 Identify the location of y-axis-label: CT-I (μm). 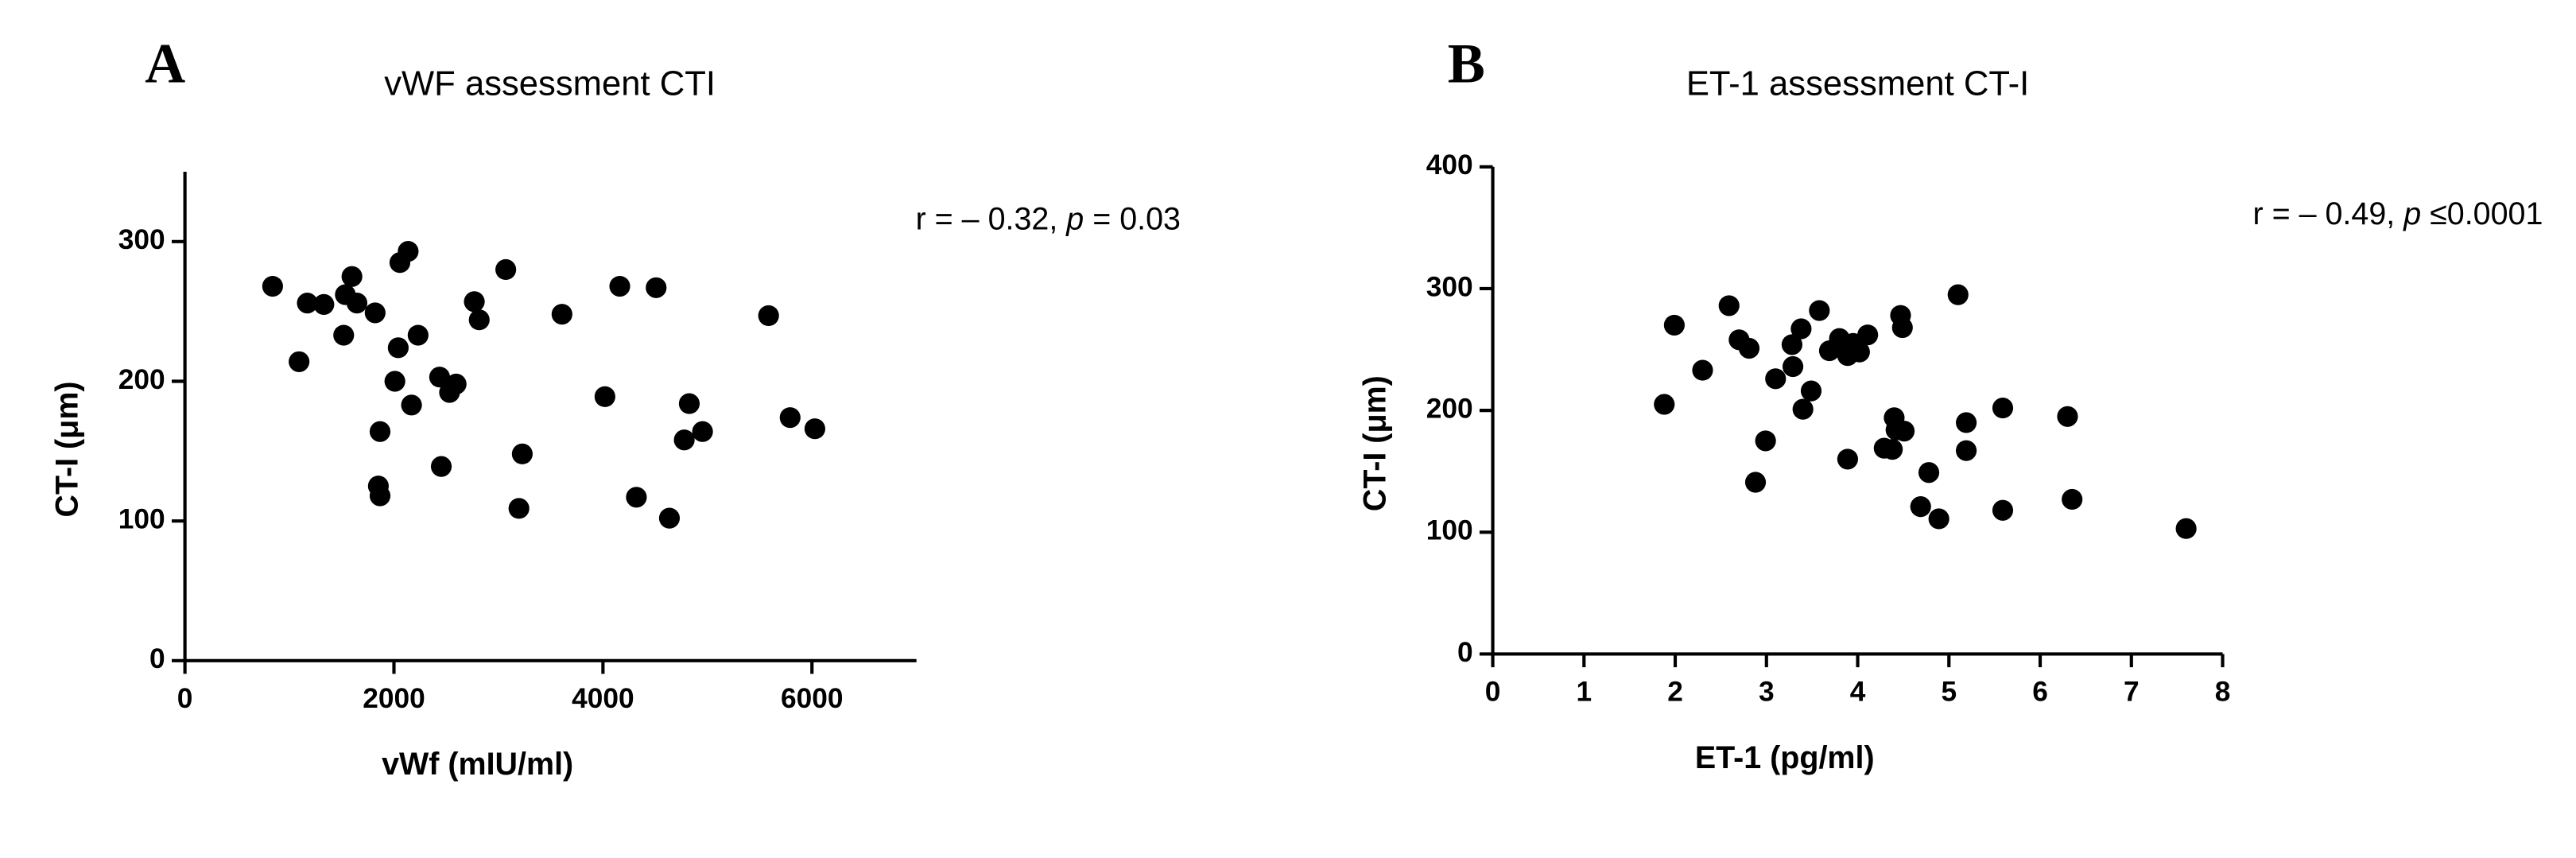
(1375, 443).